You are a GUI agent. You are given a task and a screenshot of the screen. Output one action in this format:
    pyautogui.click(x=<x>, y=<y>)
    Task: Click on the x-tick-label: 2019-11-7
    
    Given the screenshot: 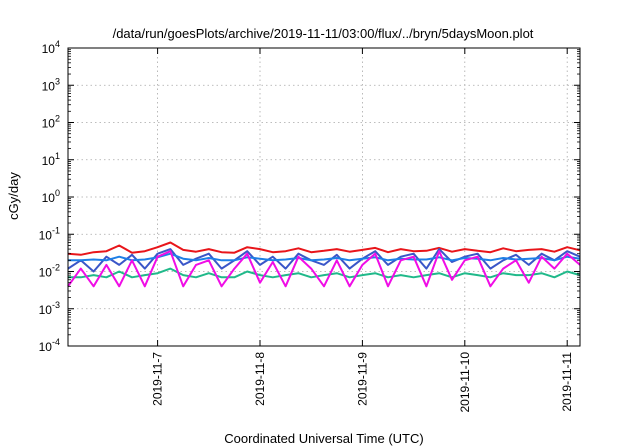 What is the action you would take?
    pyautogui.click(x=158, y=379)
    